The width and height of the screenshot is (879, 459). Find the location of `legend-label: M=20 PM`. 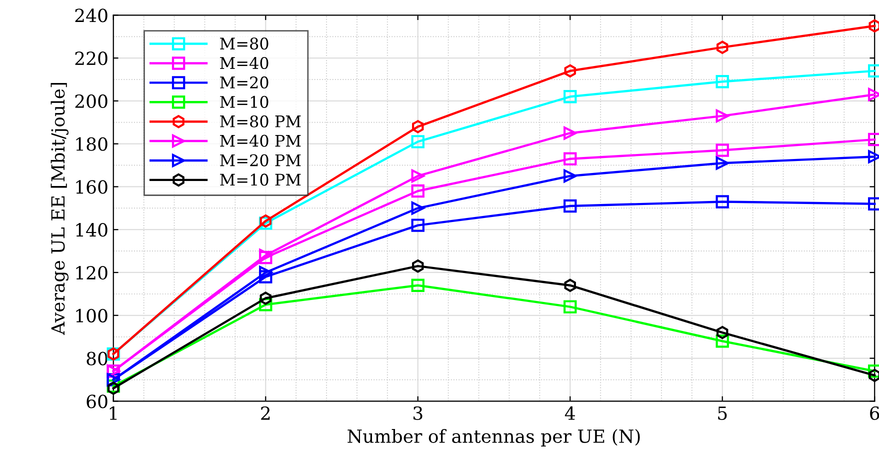

legend-label: M=20 PM is located at coordinates (260, 160).